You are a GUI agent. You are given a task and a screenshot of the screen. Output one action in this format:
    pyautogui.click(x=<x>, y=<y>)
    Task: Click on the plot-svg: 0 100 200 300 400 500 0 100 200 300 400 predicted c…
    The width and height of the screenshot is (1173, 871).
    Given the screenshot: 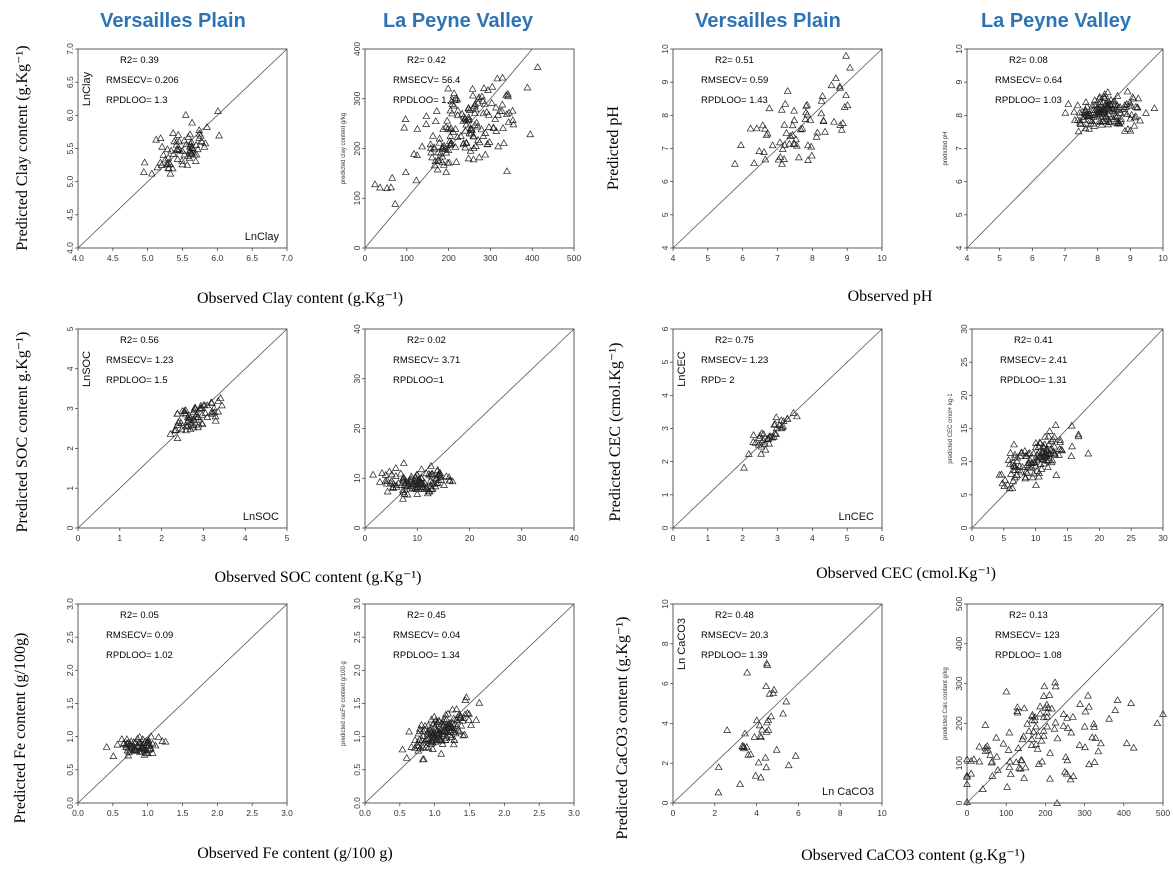 What is the action you would take?
    pyautogui.click(x=461, y=152)
    